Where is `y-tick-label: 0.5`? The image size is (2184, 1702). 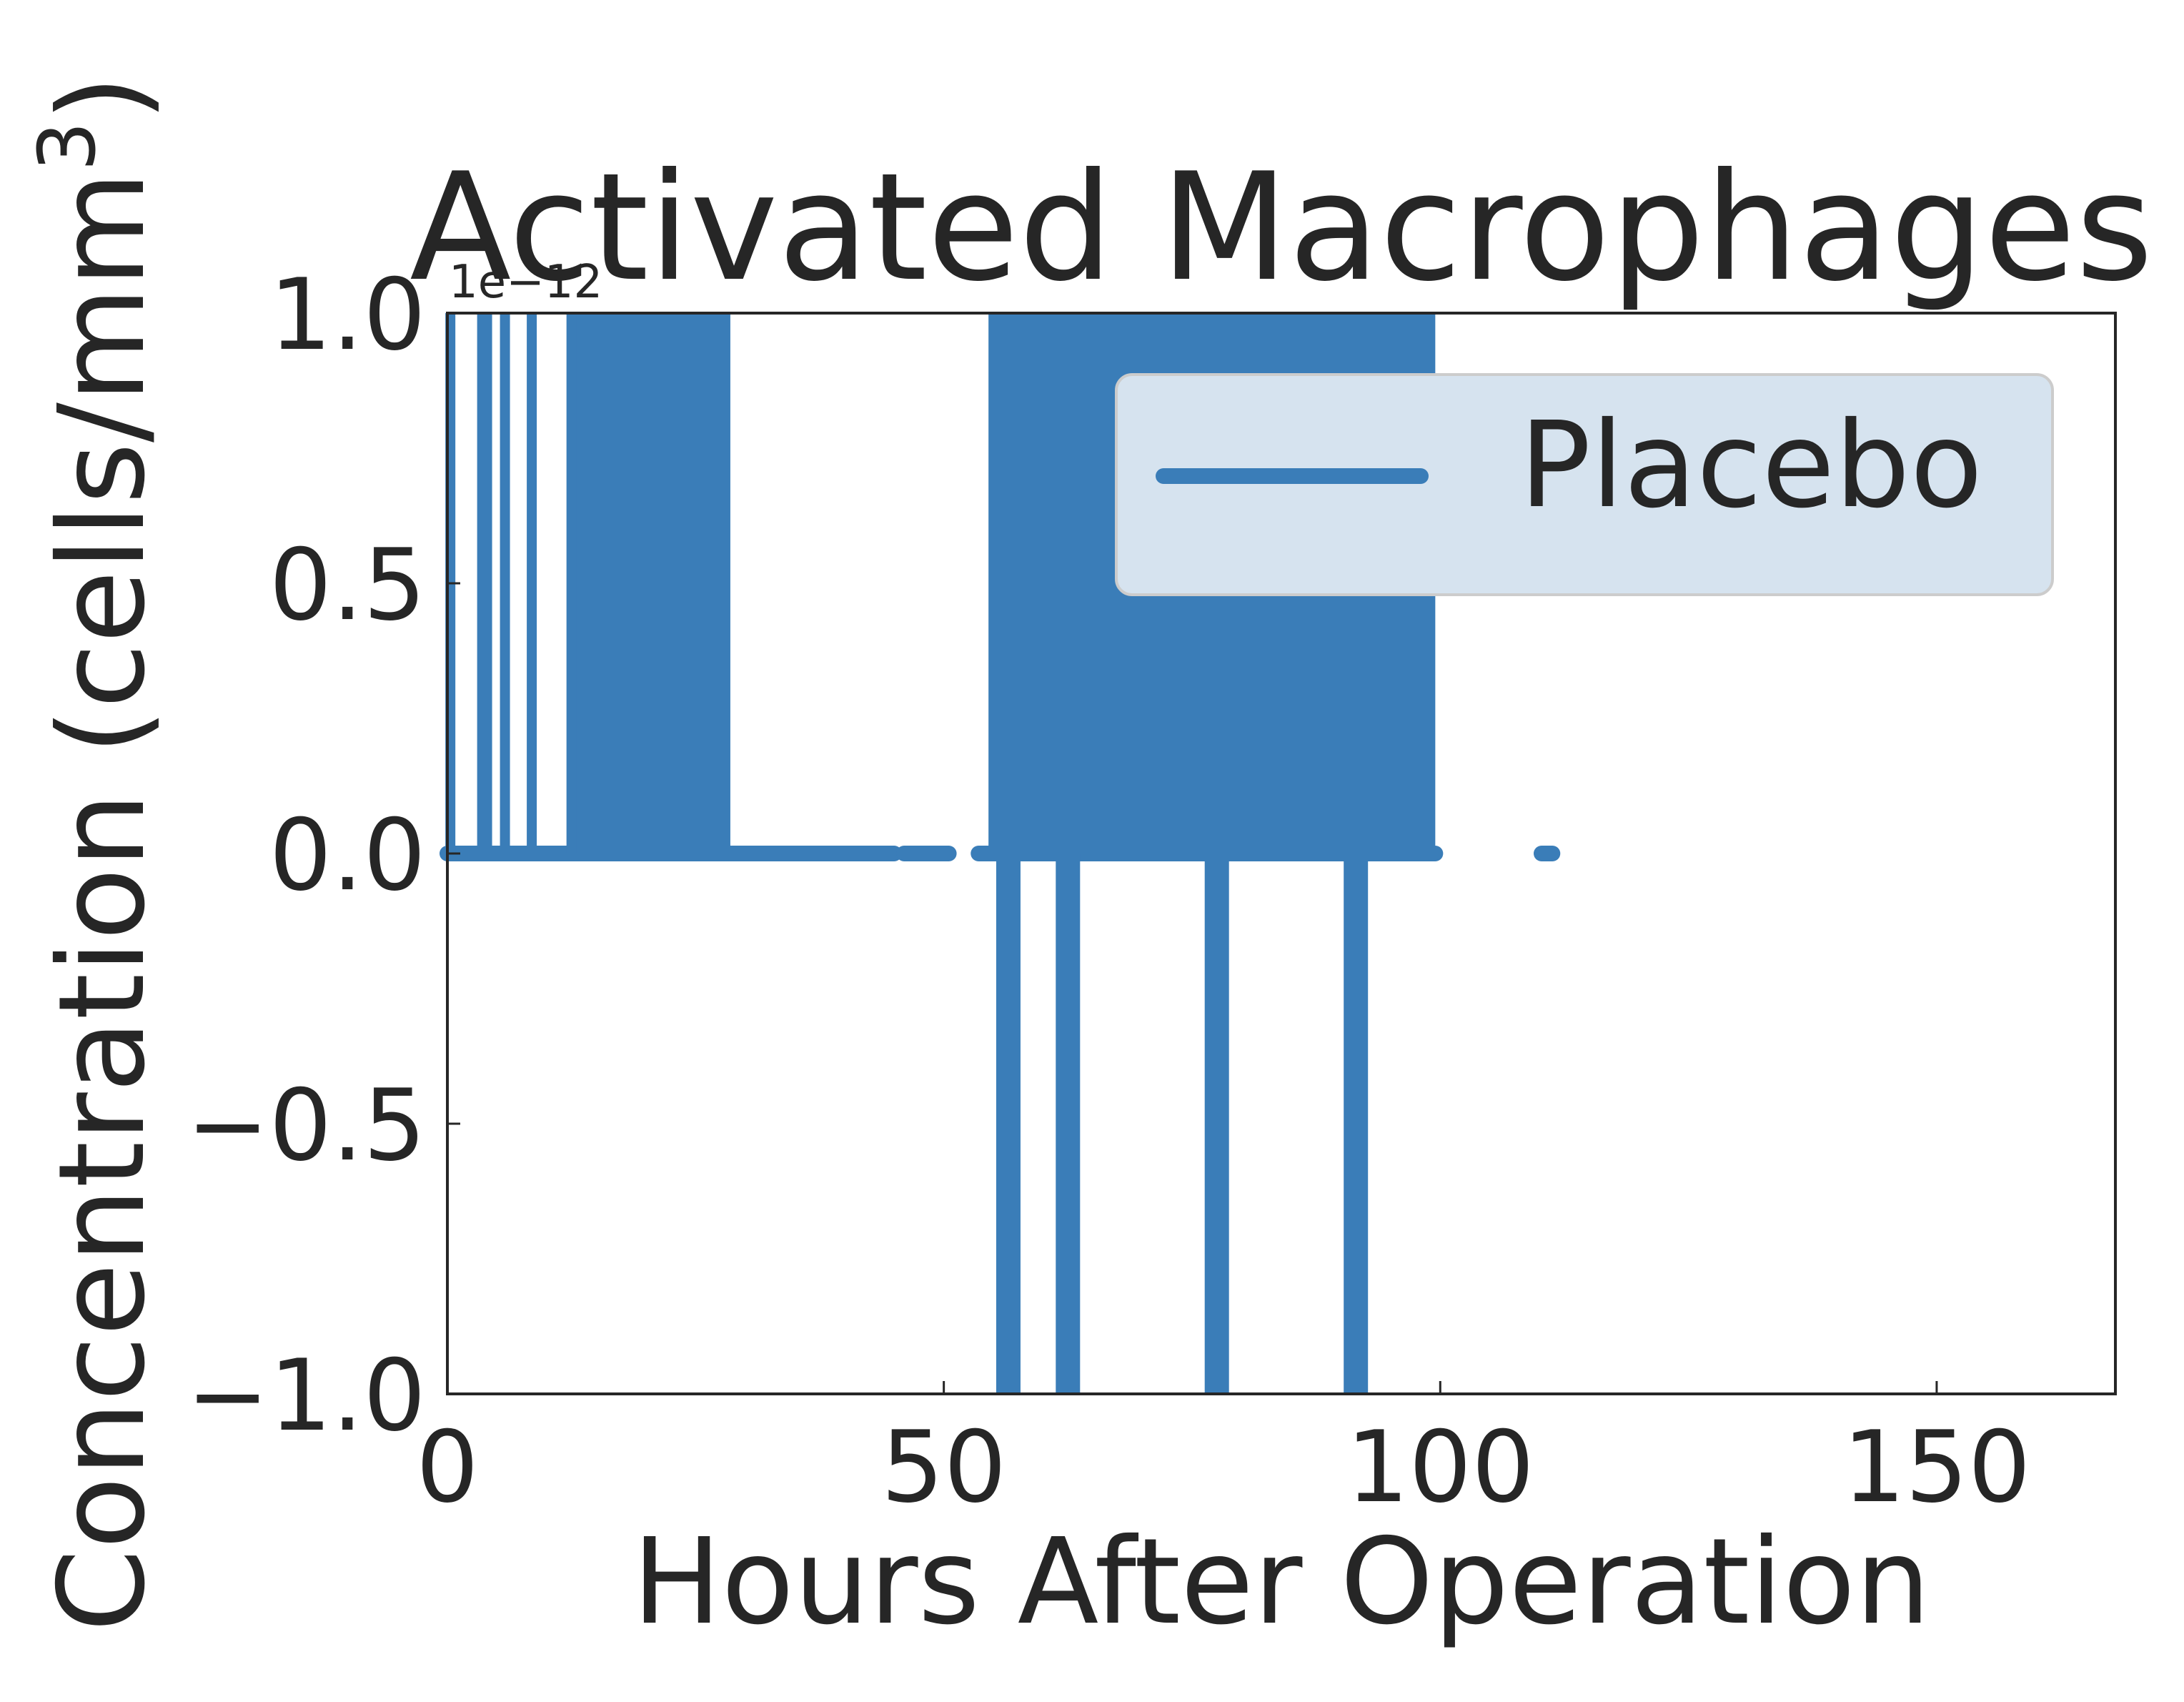 y-tick-label: 0.5 is located at coordinates (347, 585).